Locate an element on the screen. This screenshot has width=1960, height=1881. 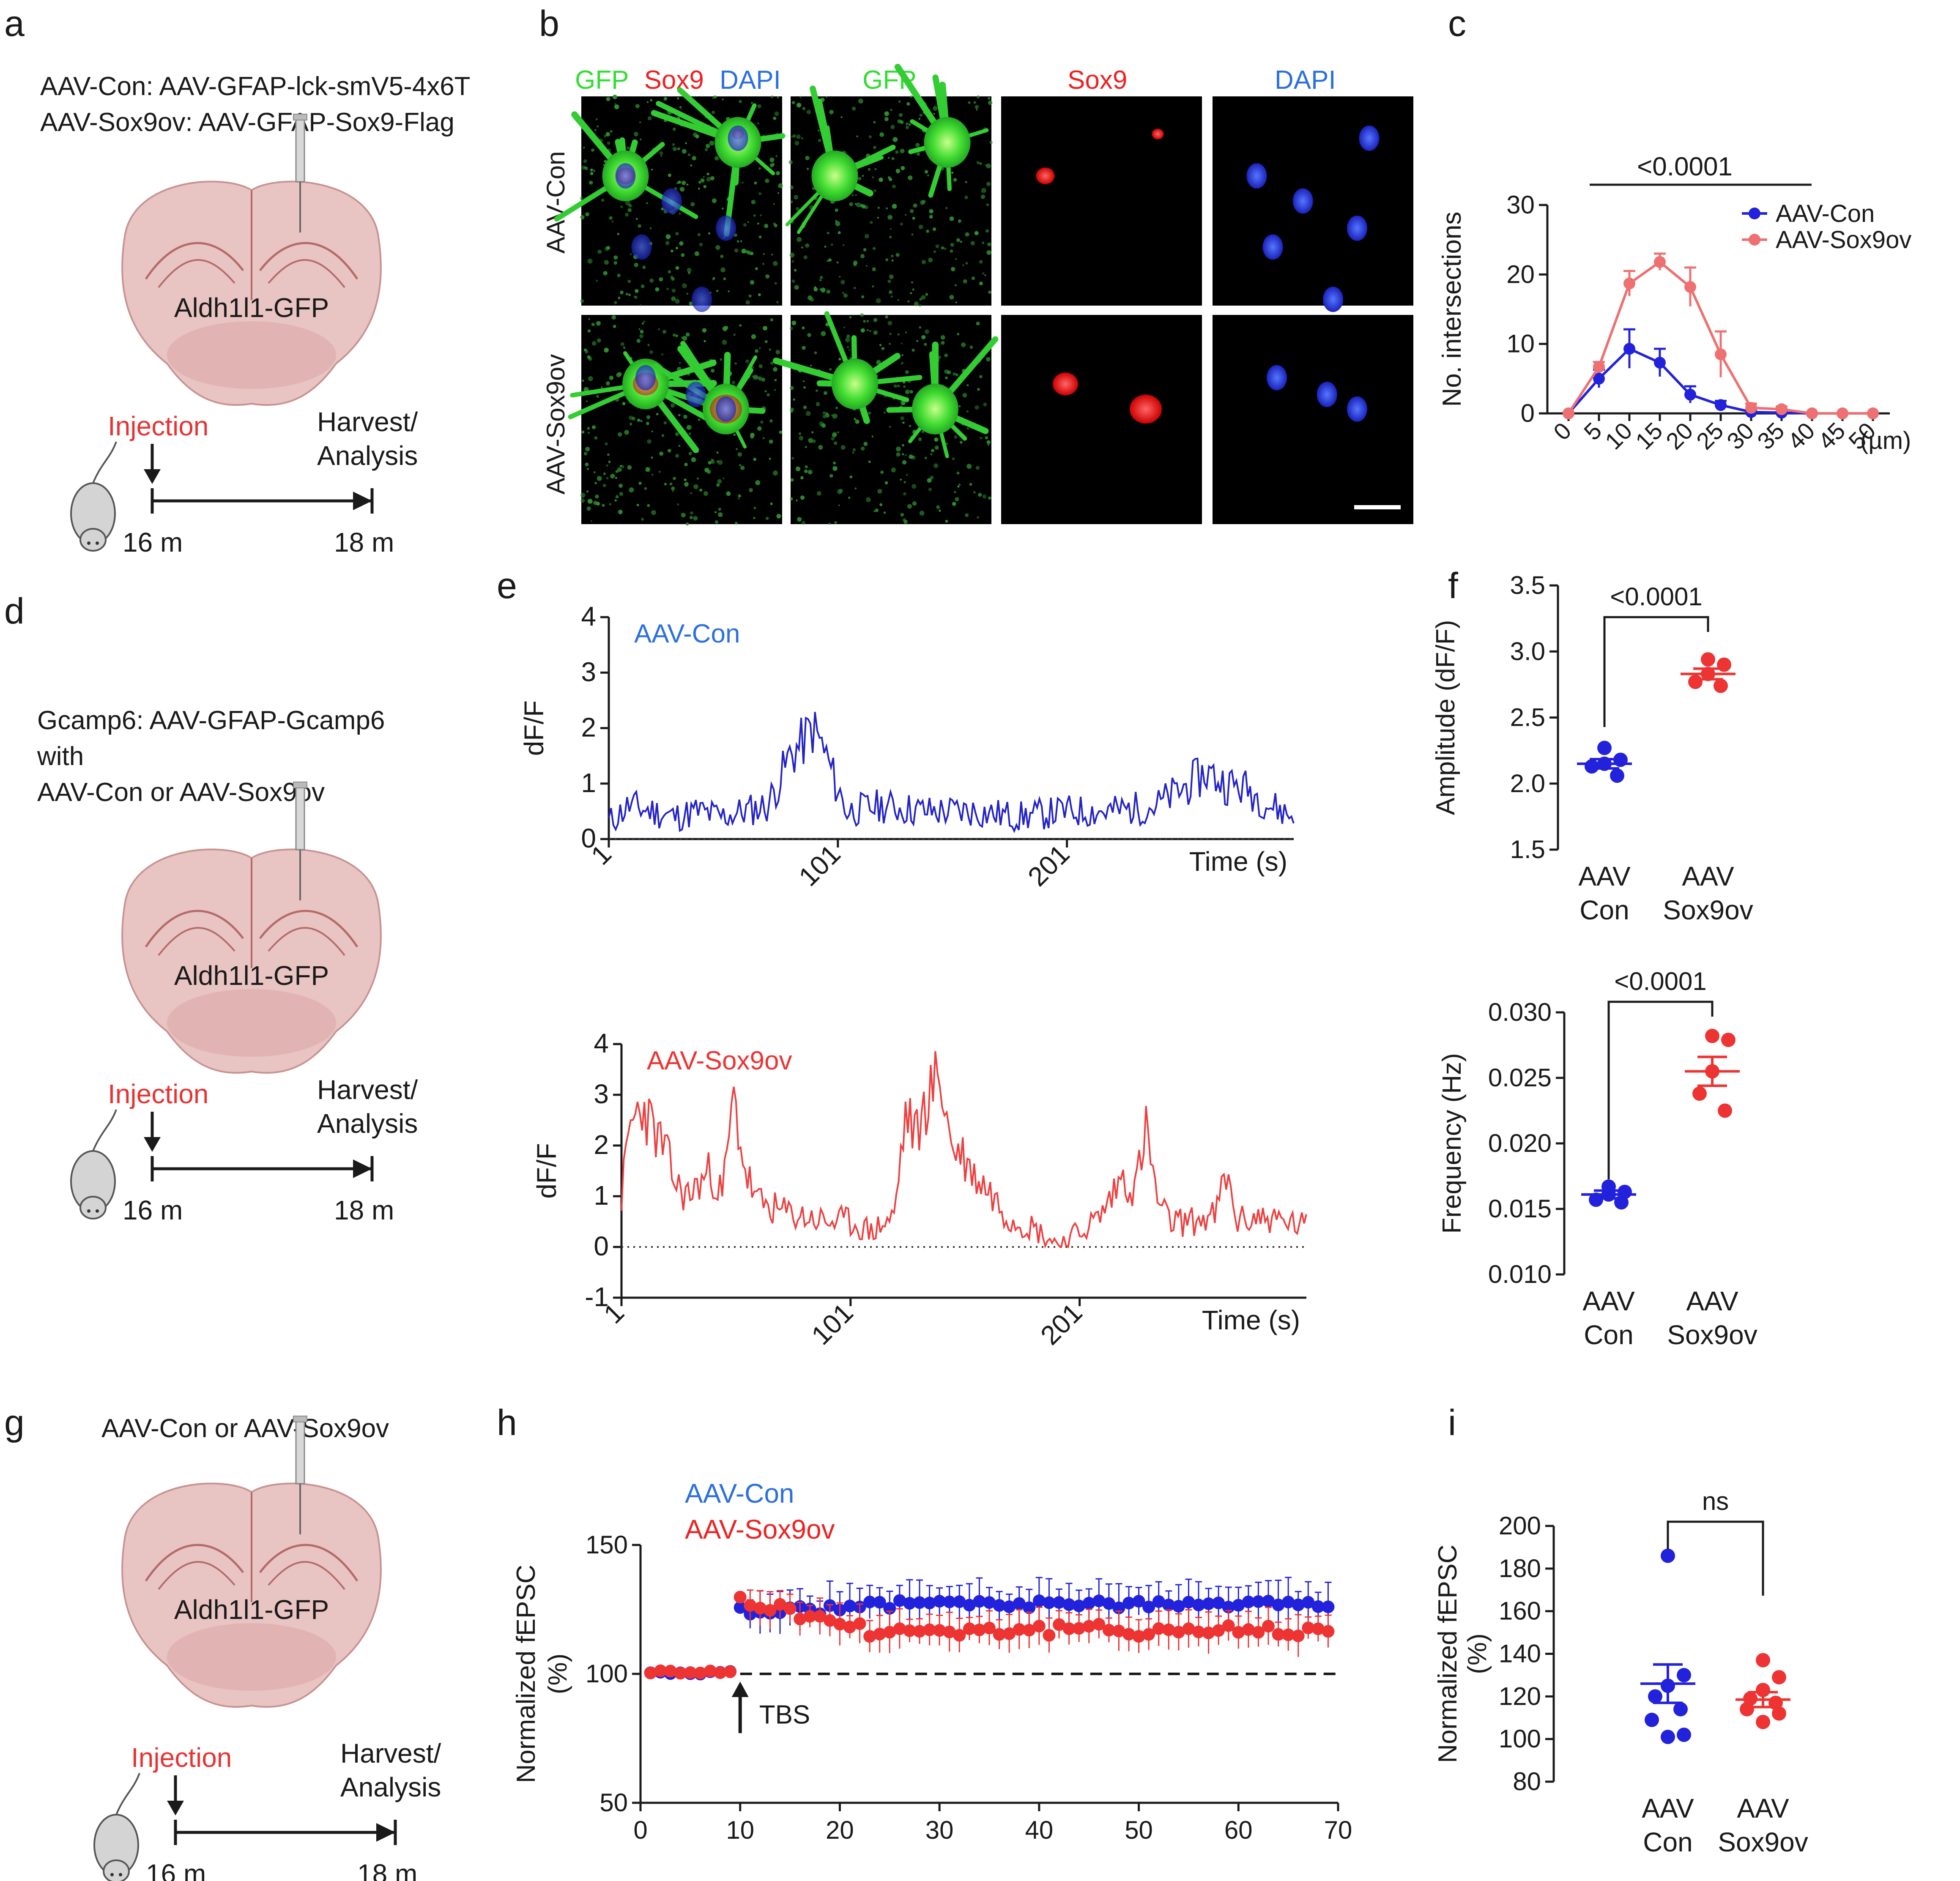
y-tick-label: 3 is located at coordinates (588, 672).